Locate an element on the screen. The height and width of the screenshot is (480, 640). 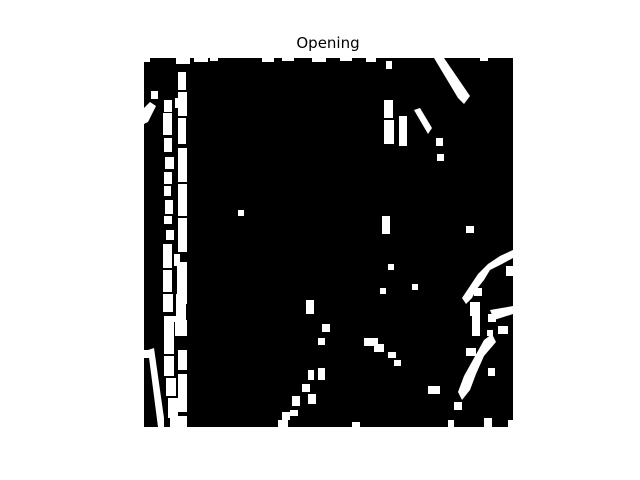
figure-title: Opening is located at coordinates (328, 43).